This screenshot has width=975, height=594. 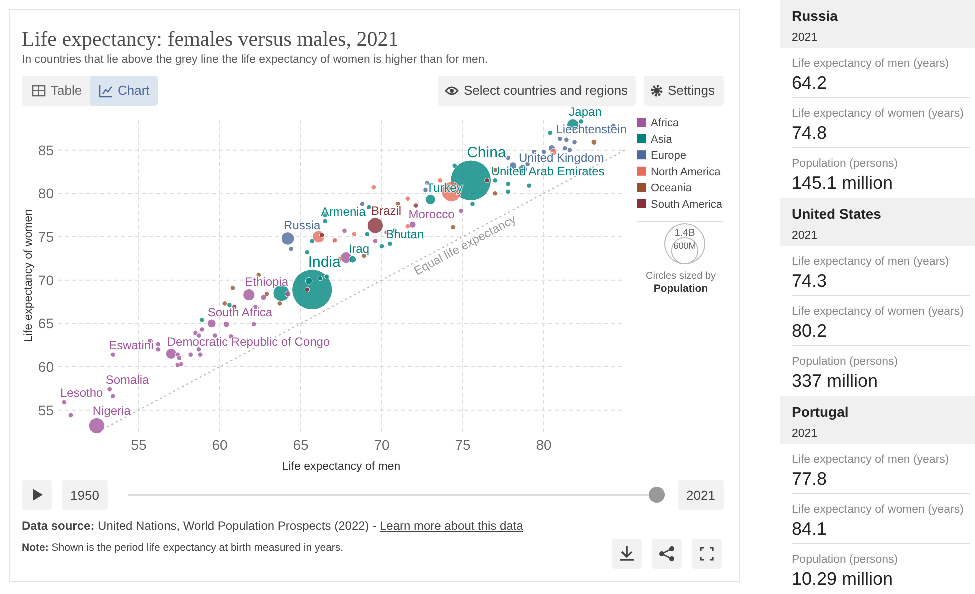 What do you see at coordinates (681, 276) in the screenshot?
I see `text: Circles sized by` at bounding box center [681, 276].